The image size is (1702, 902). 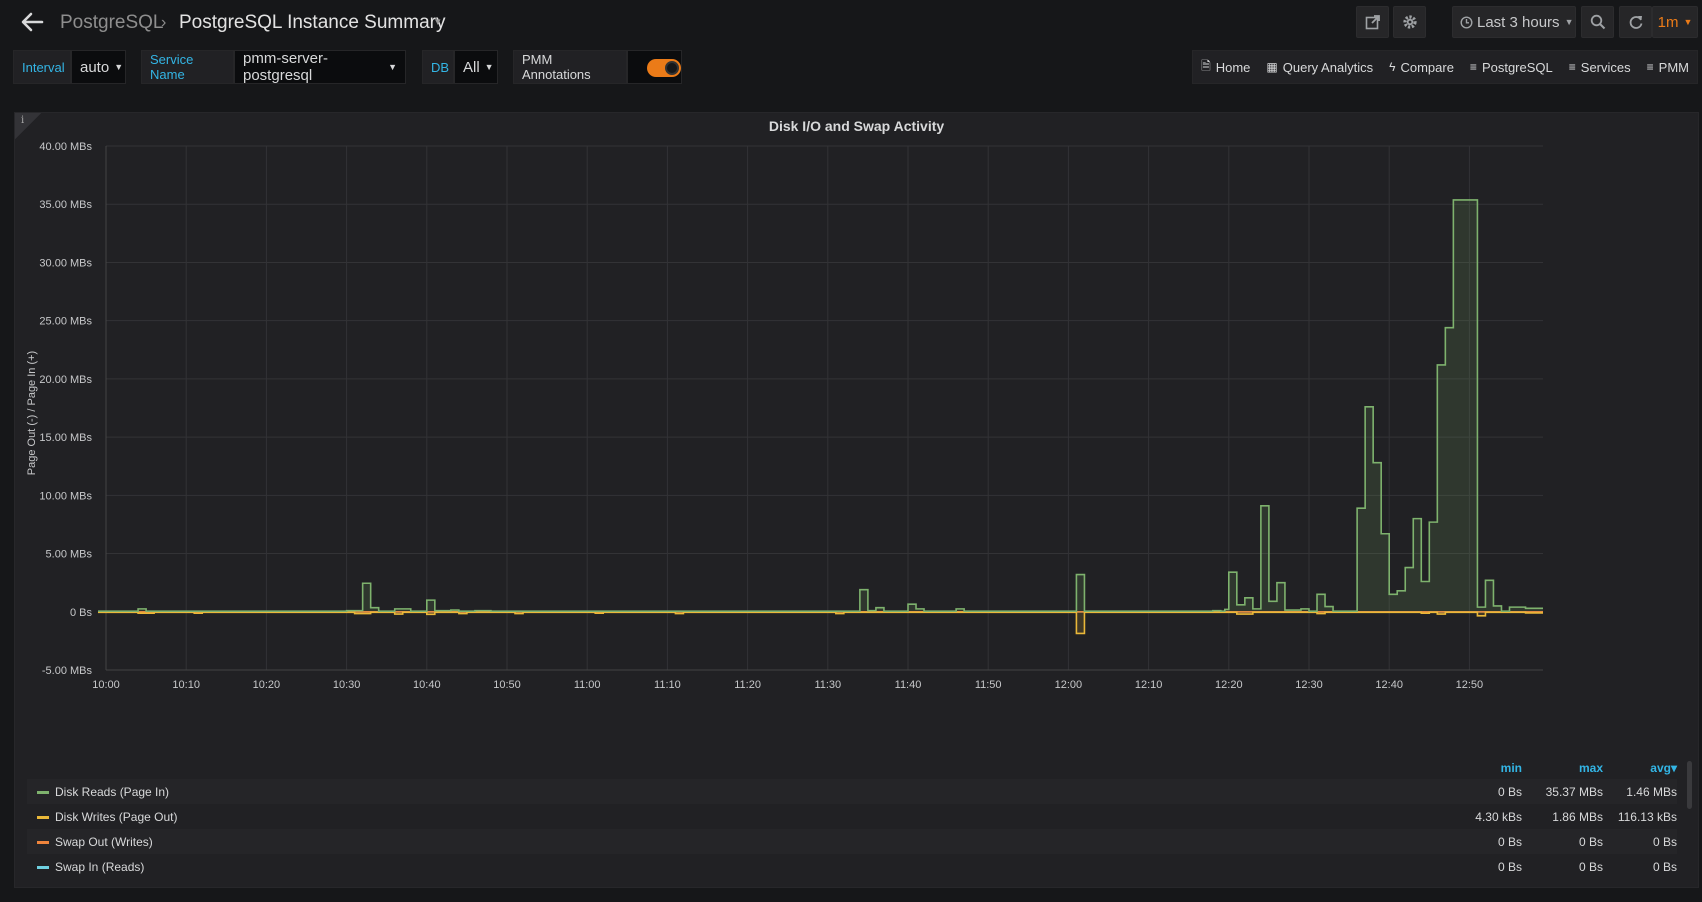 What do you see at coordinates (1372, 22) in the screenshot?
I see `share-button` at bounding box center [1372, 22].